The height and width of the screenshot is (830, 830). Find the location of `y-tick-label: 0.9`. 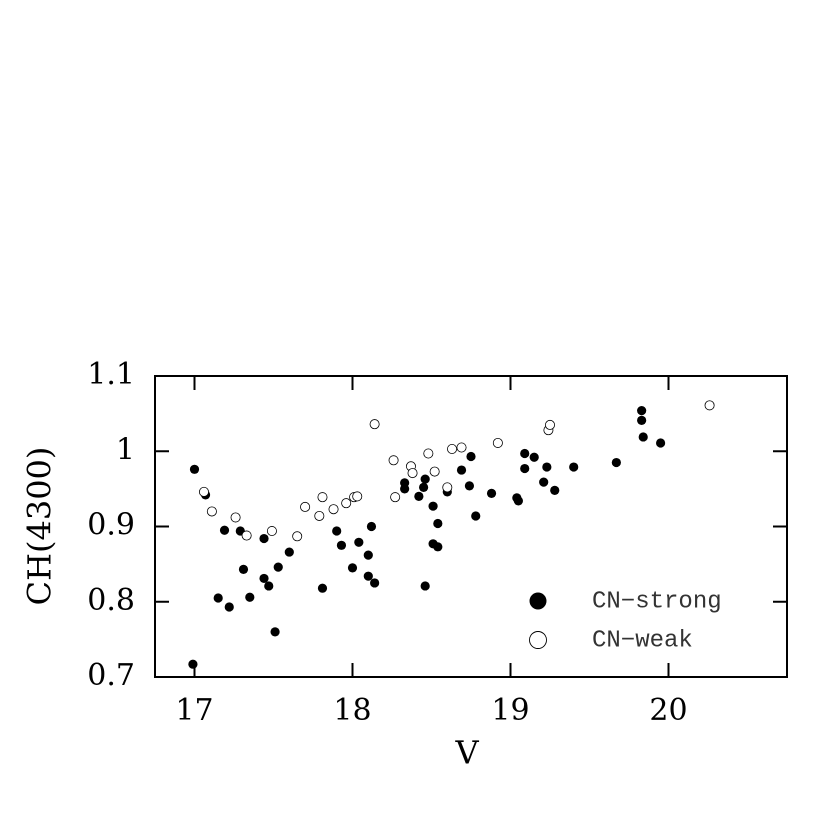

y-tick-label: 0.9 is located at coordinates (111, 525).